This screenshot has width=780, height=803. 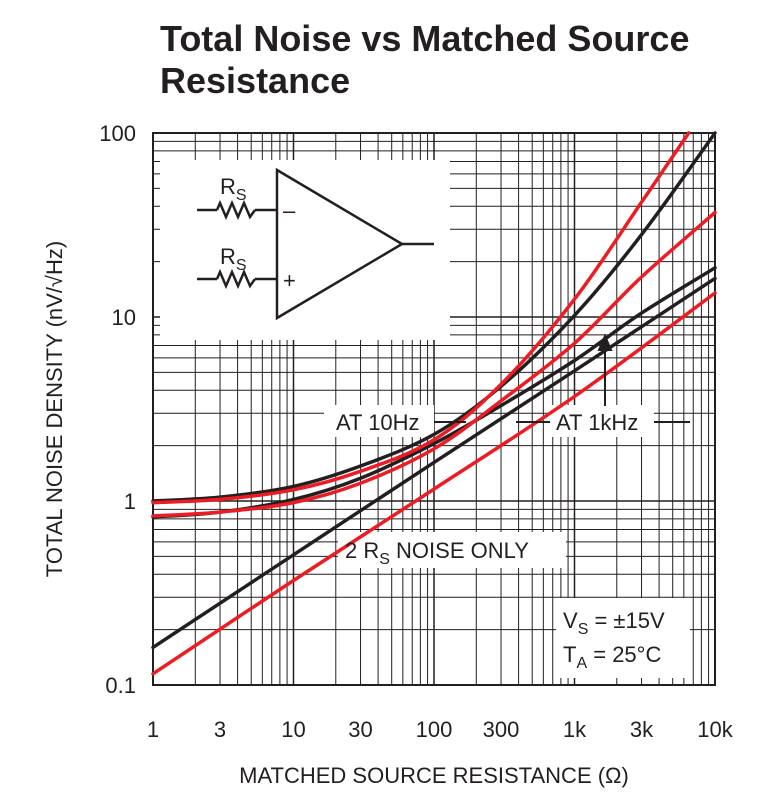 What do you see at coordinates (575, 729) in the screenshot?
I see `x-tick-label: 1k` at bounding box center [575, 729].